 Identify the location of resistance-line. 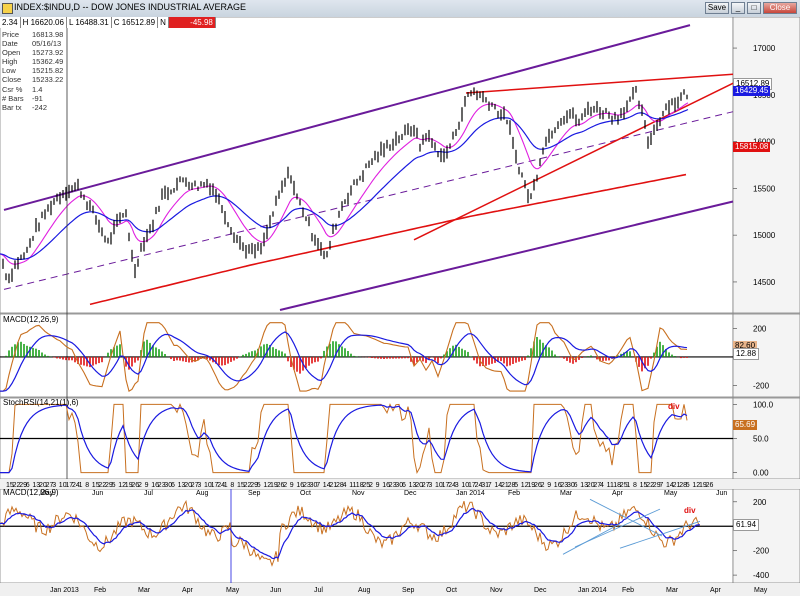
(599, 83).